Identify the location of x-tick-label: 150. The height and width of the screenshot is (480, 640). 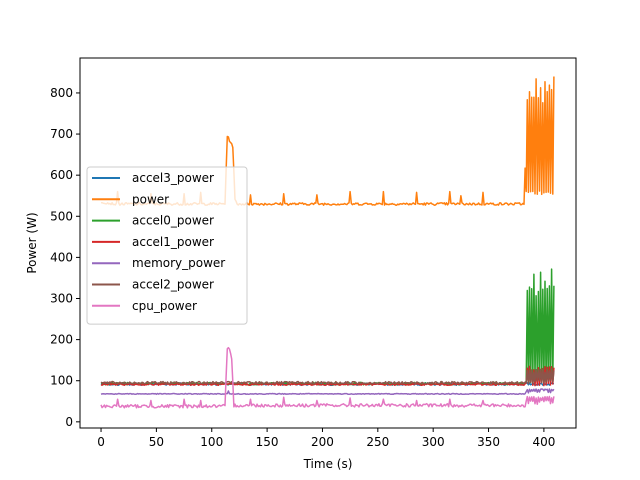
(267, 442).